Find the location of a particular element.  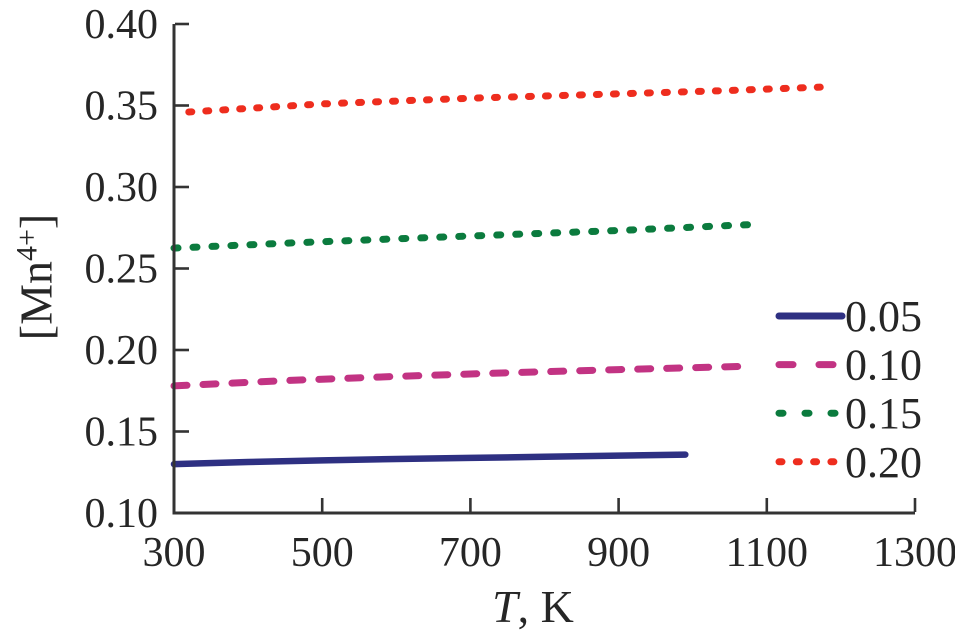

y-axis-title-close: ] is located at coordinates (36, 221).